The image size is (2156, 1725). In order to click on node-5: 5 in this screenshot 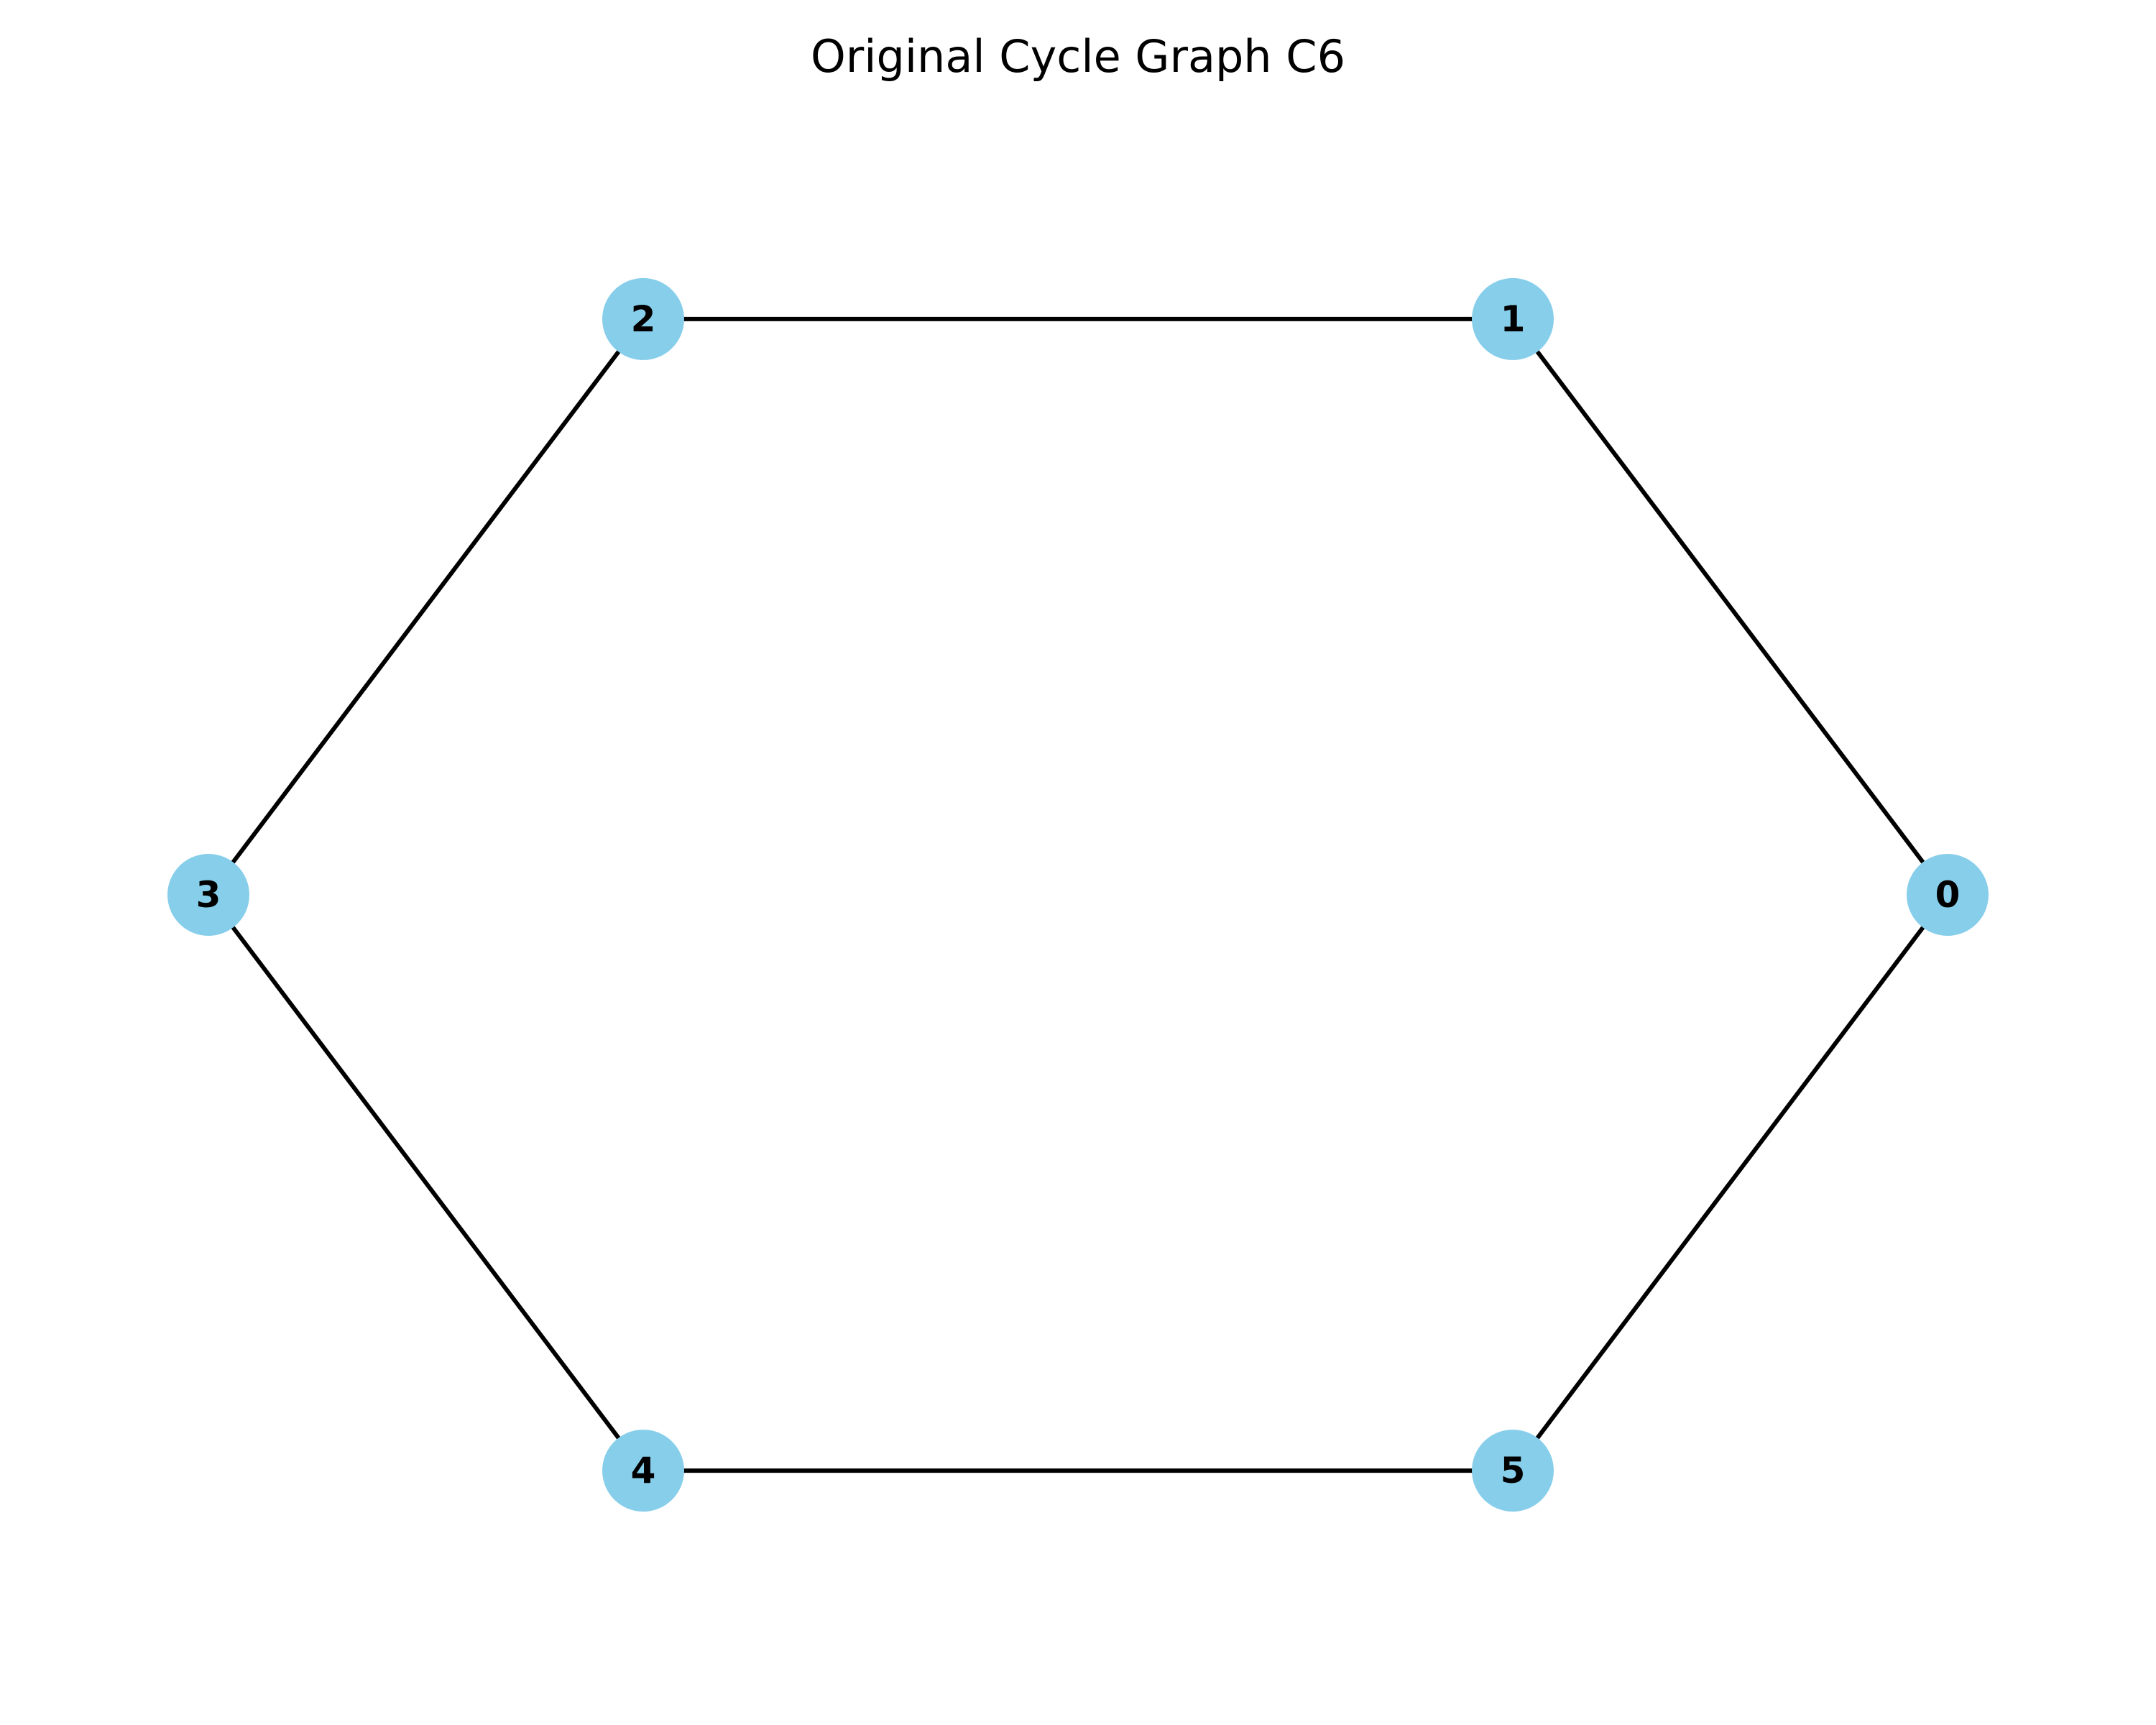, I will do `click(1513, 1471)`.